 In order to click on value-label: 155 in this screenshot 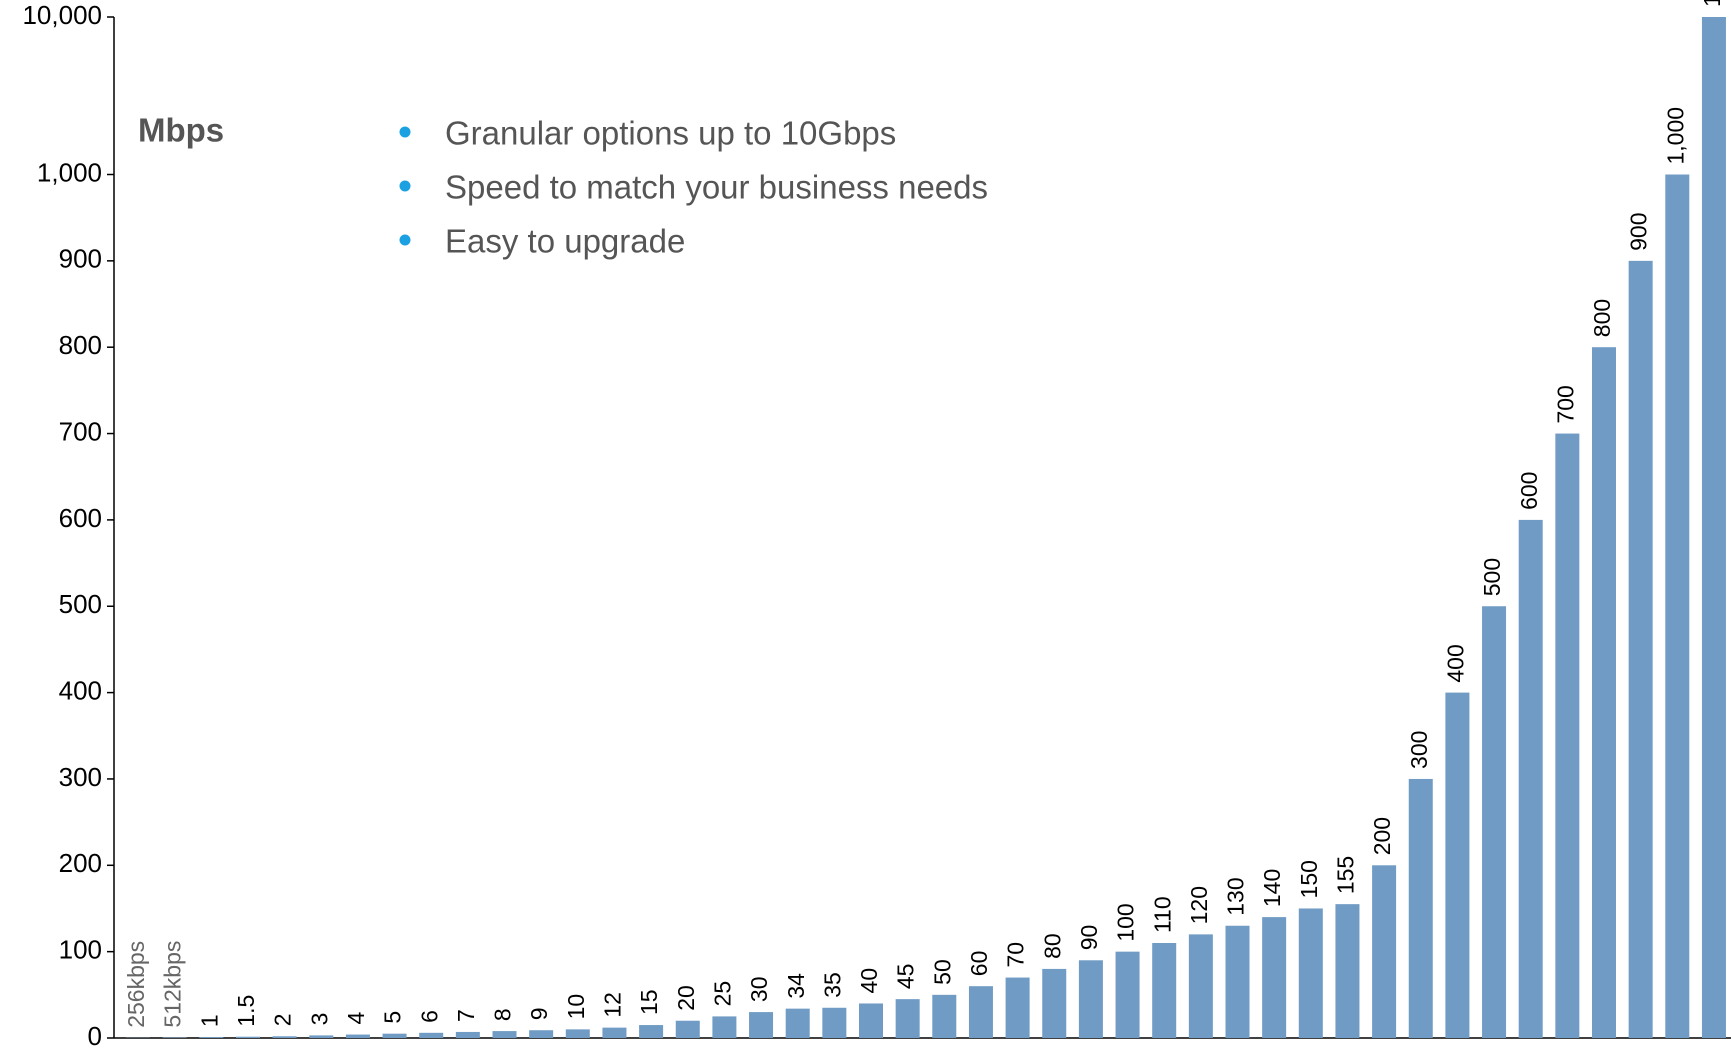, I will do `click(1346, 875)`.